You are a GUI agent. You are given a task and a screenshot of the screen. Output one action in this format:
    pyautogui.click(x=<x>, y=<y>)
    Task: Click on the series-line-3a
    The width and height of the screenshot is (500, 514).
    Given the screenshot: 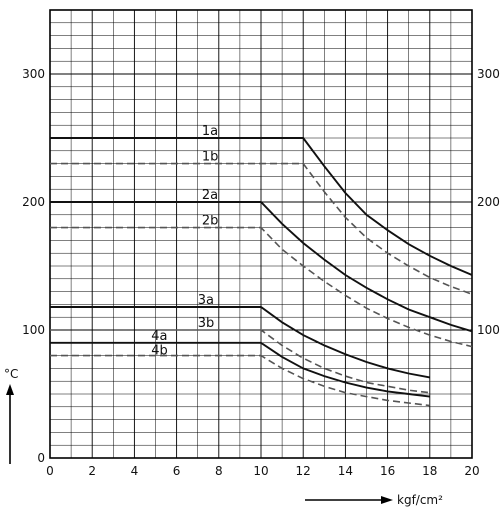 What is the action you would take?
    pyautogui.click(x=240, y=342)
    